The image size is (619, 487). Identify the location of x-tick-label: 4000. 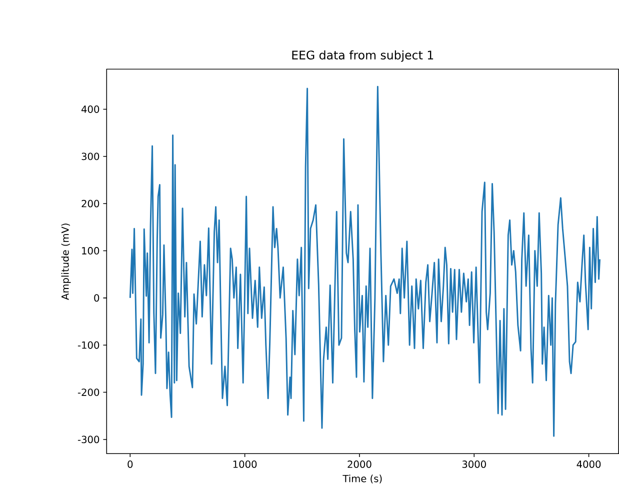
(588, 464).